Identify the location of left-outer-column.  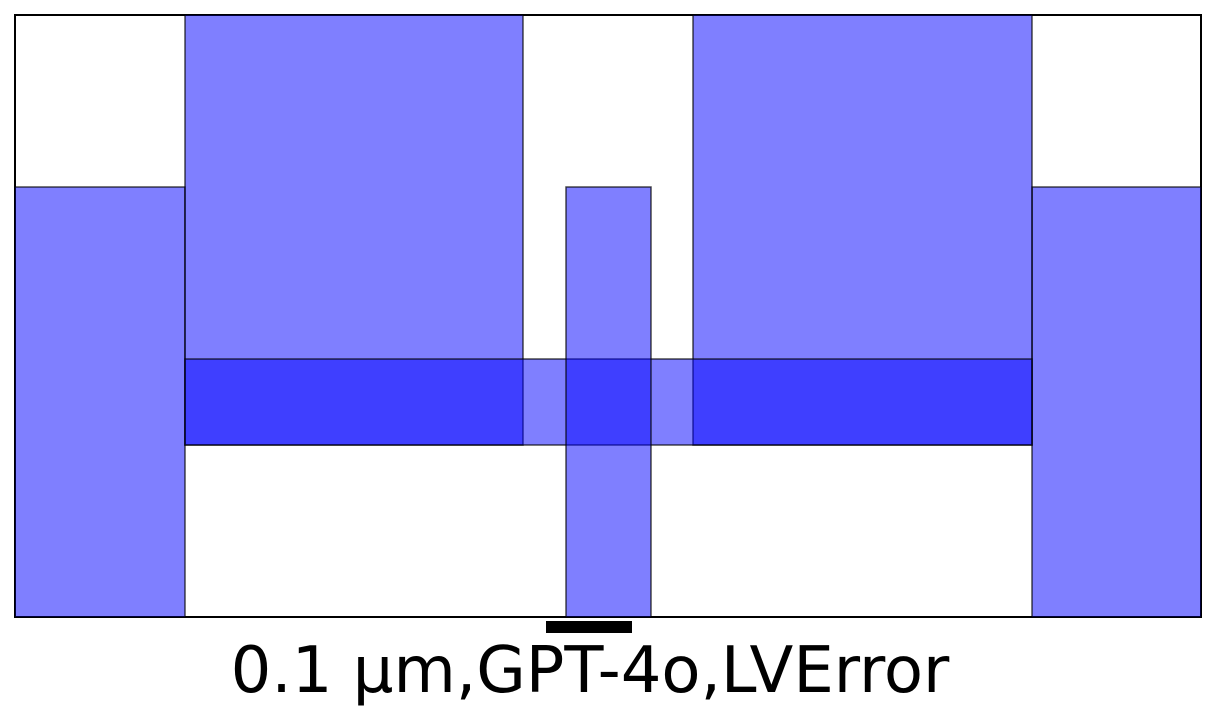
(100, 402).